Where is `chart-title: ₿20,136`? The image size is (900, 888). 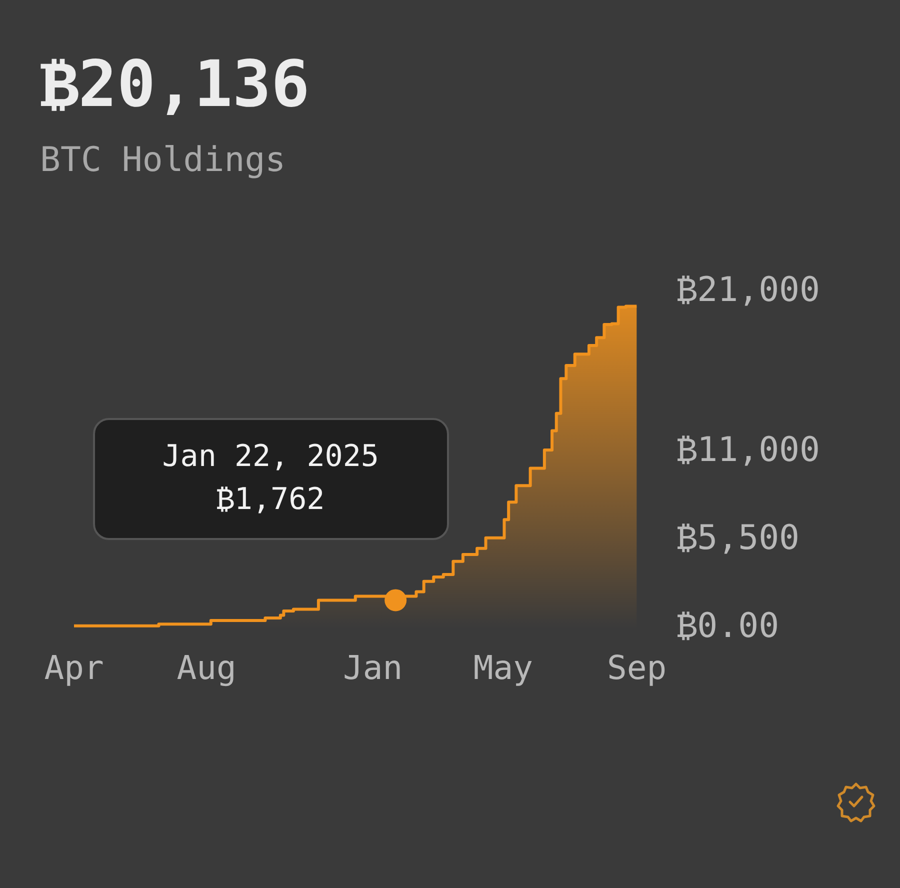
chart-title: ₿20,136 is located at coordinates (175, 86).